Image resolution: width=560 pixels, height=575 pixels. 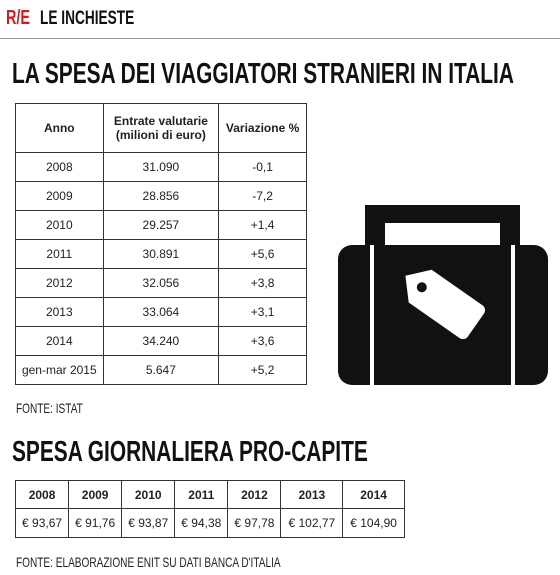 What do you see at coordinates (42, 523) in the screenshot?
I see `value-cell: € 93,67` at bounding box center [42, 523].